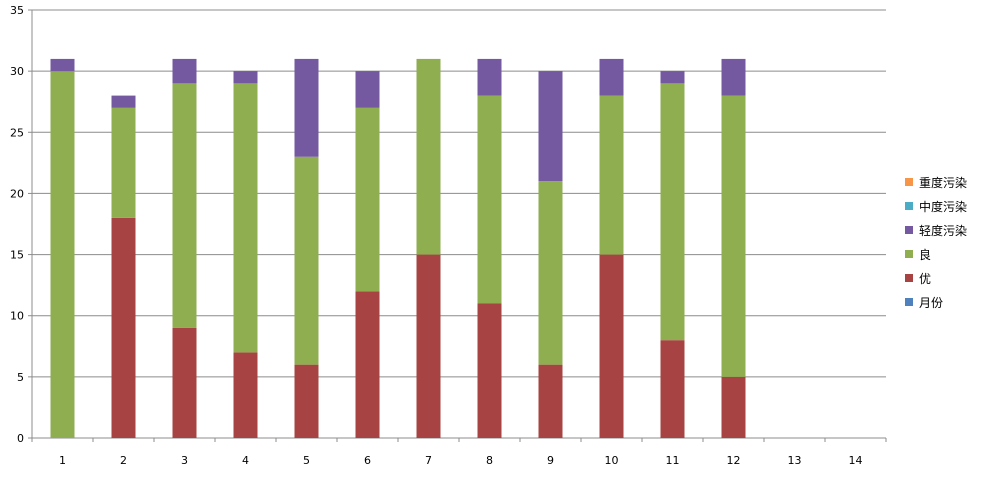  I want to click on y-tick-label: 25, so click(17, 132).